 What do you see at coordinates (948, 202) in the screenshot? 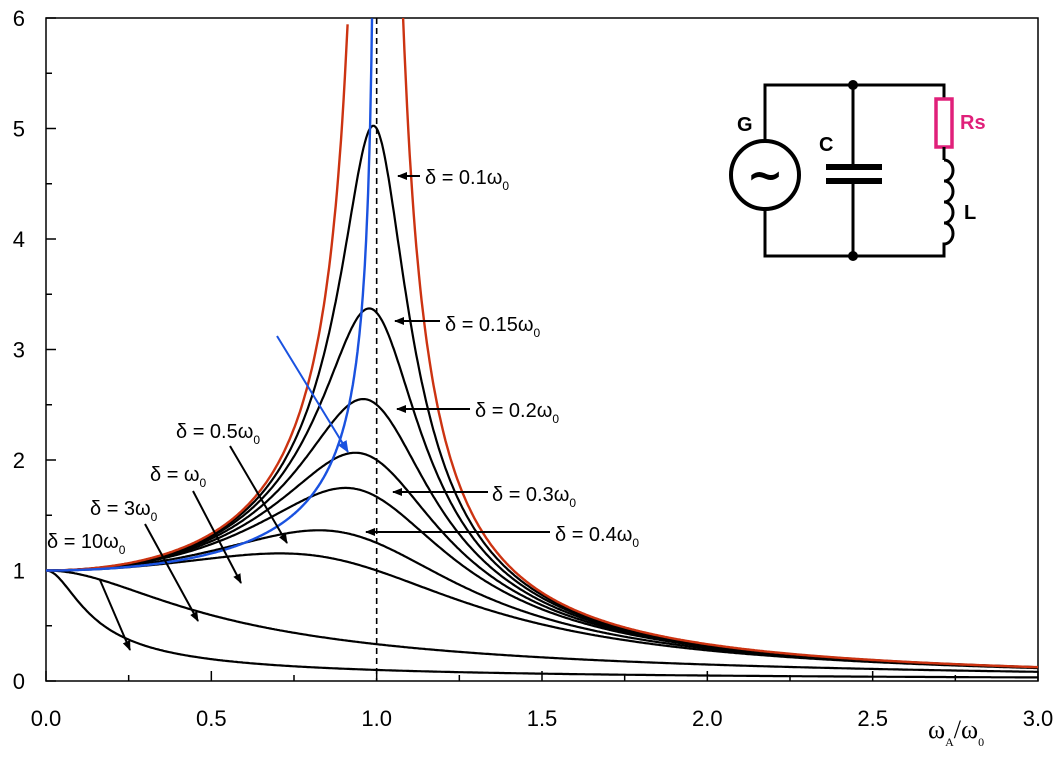
I see `inductor-icon` at bounding box center [948, 202].